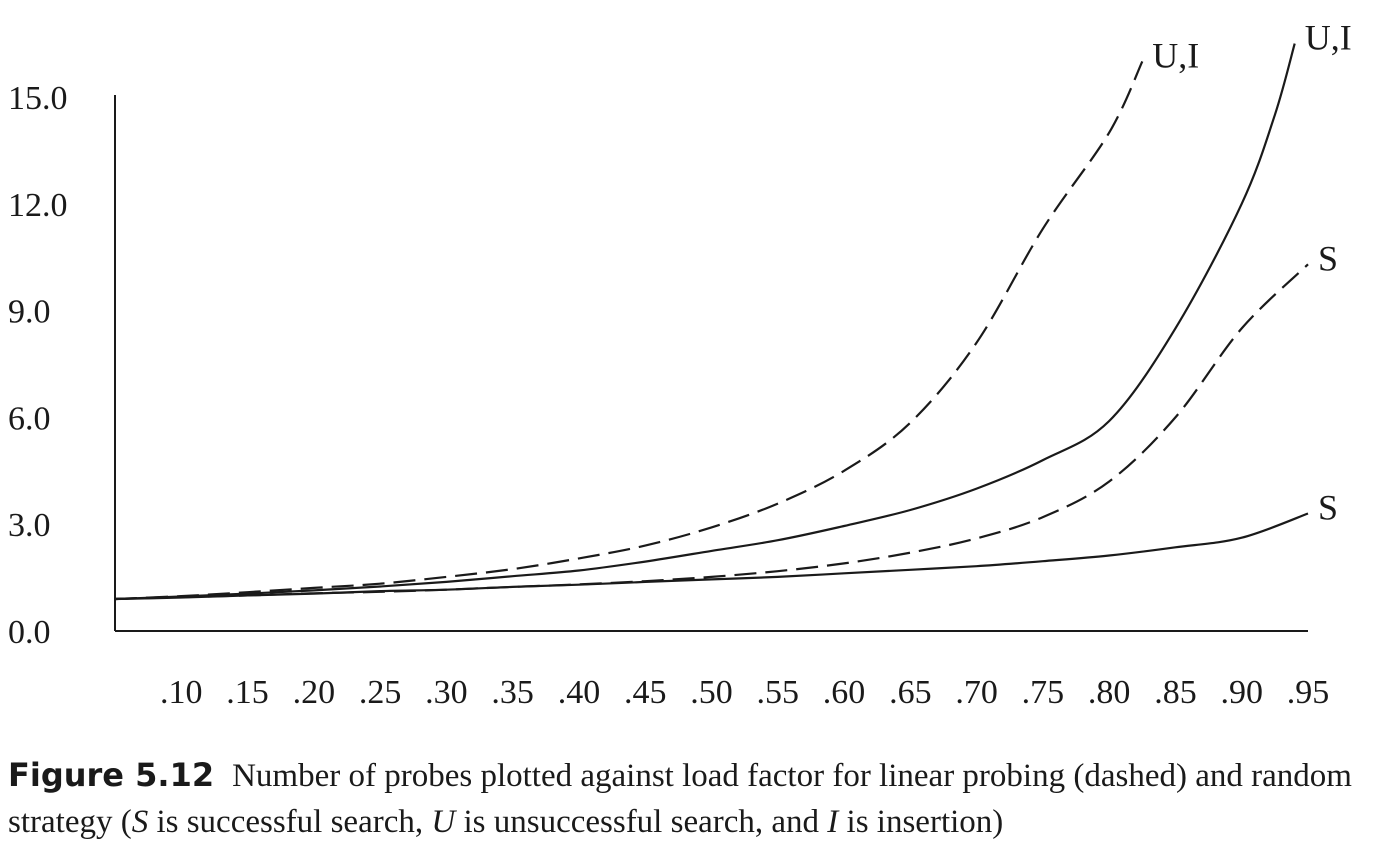 The height and width of the screenshot is (845, 1400). Describe the element at coordinates (38, 365) in the screenshot. I see `y-tick-labels: 0.0 3.0 6.0 9.0 12.0 15.0` at that location.